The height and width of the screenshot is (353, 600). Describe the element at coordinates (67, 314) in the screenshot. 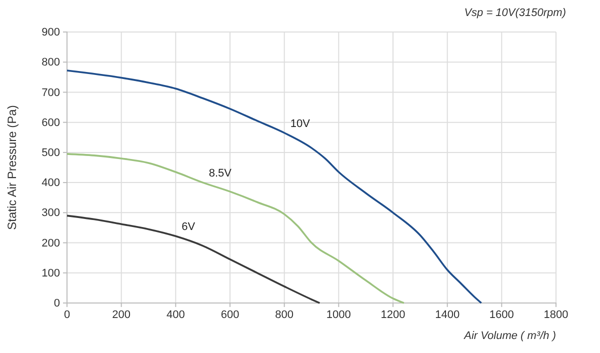

I see `x-tick-label: 0` at that location.